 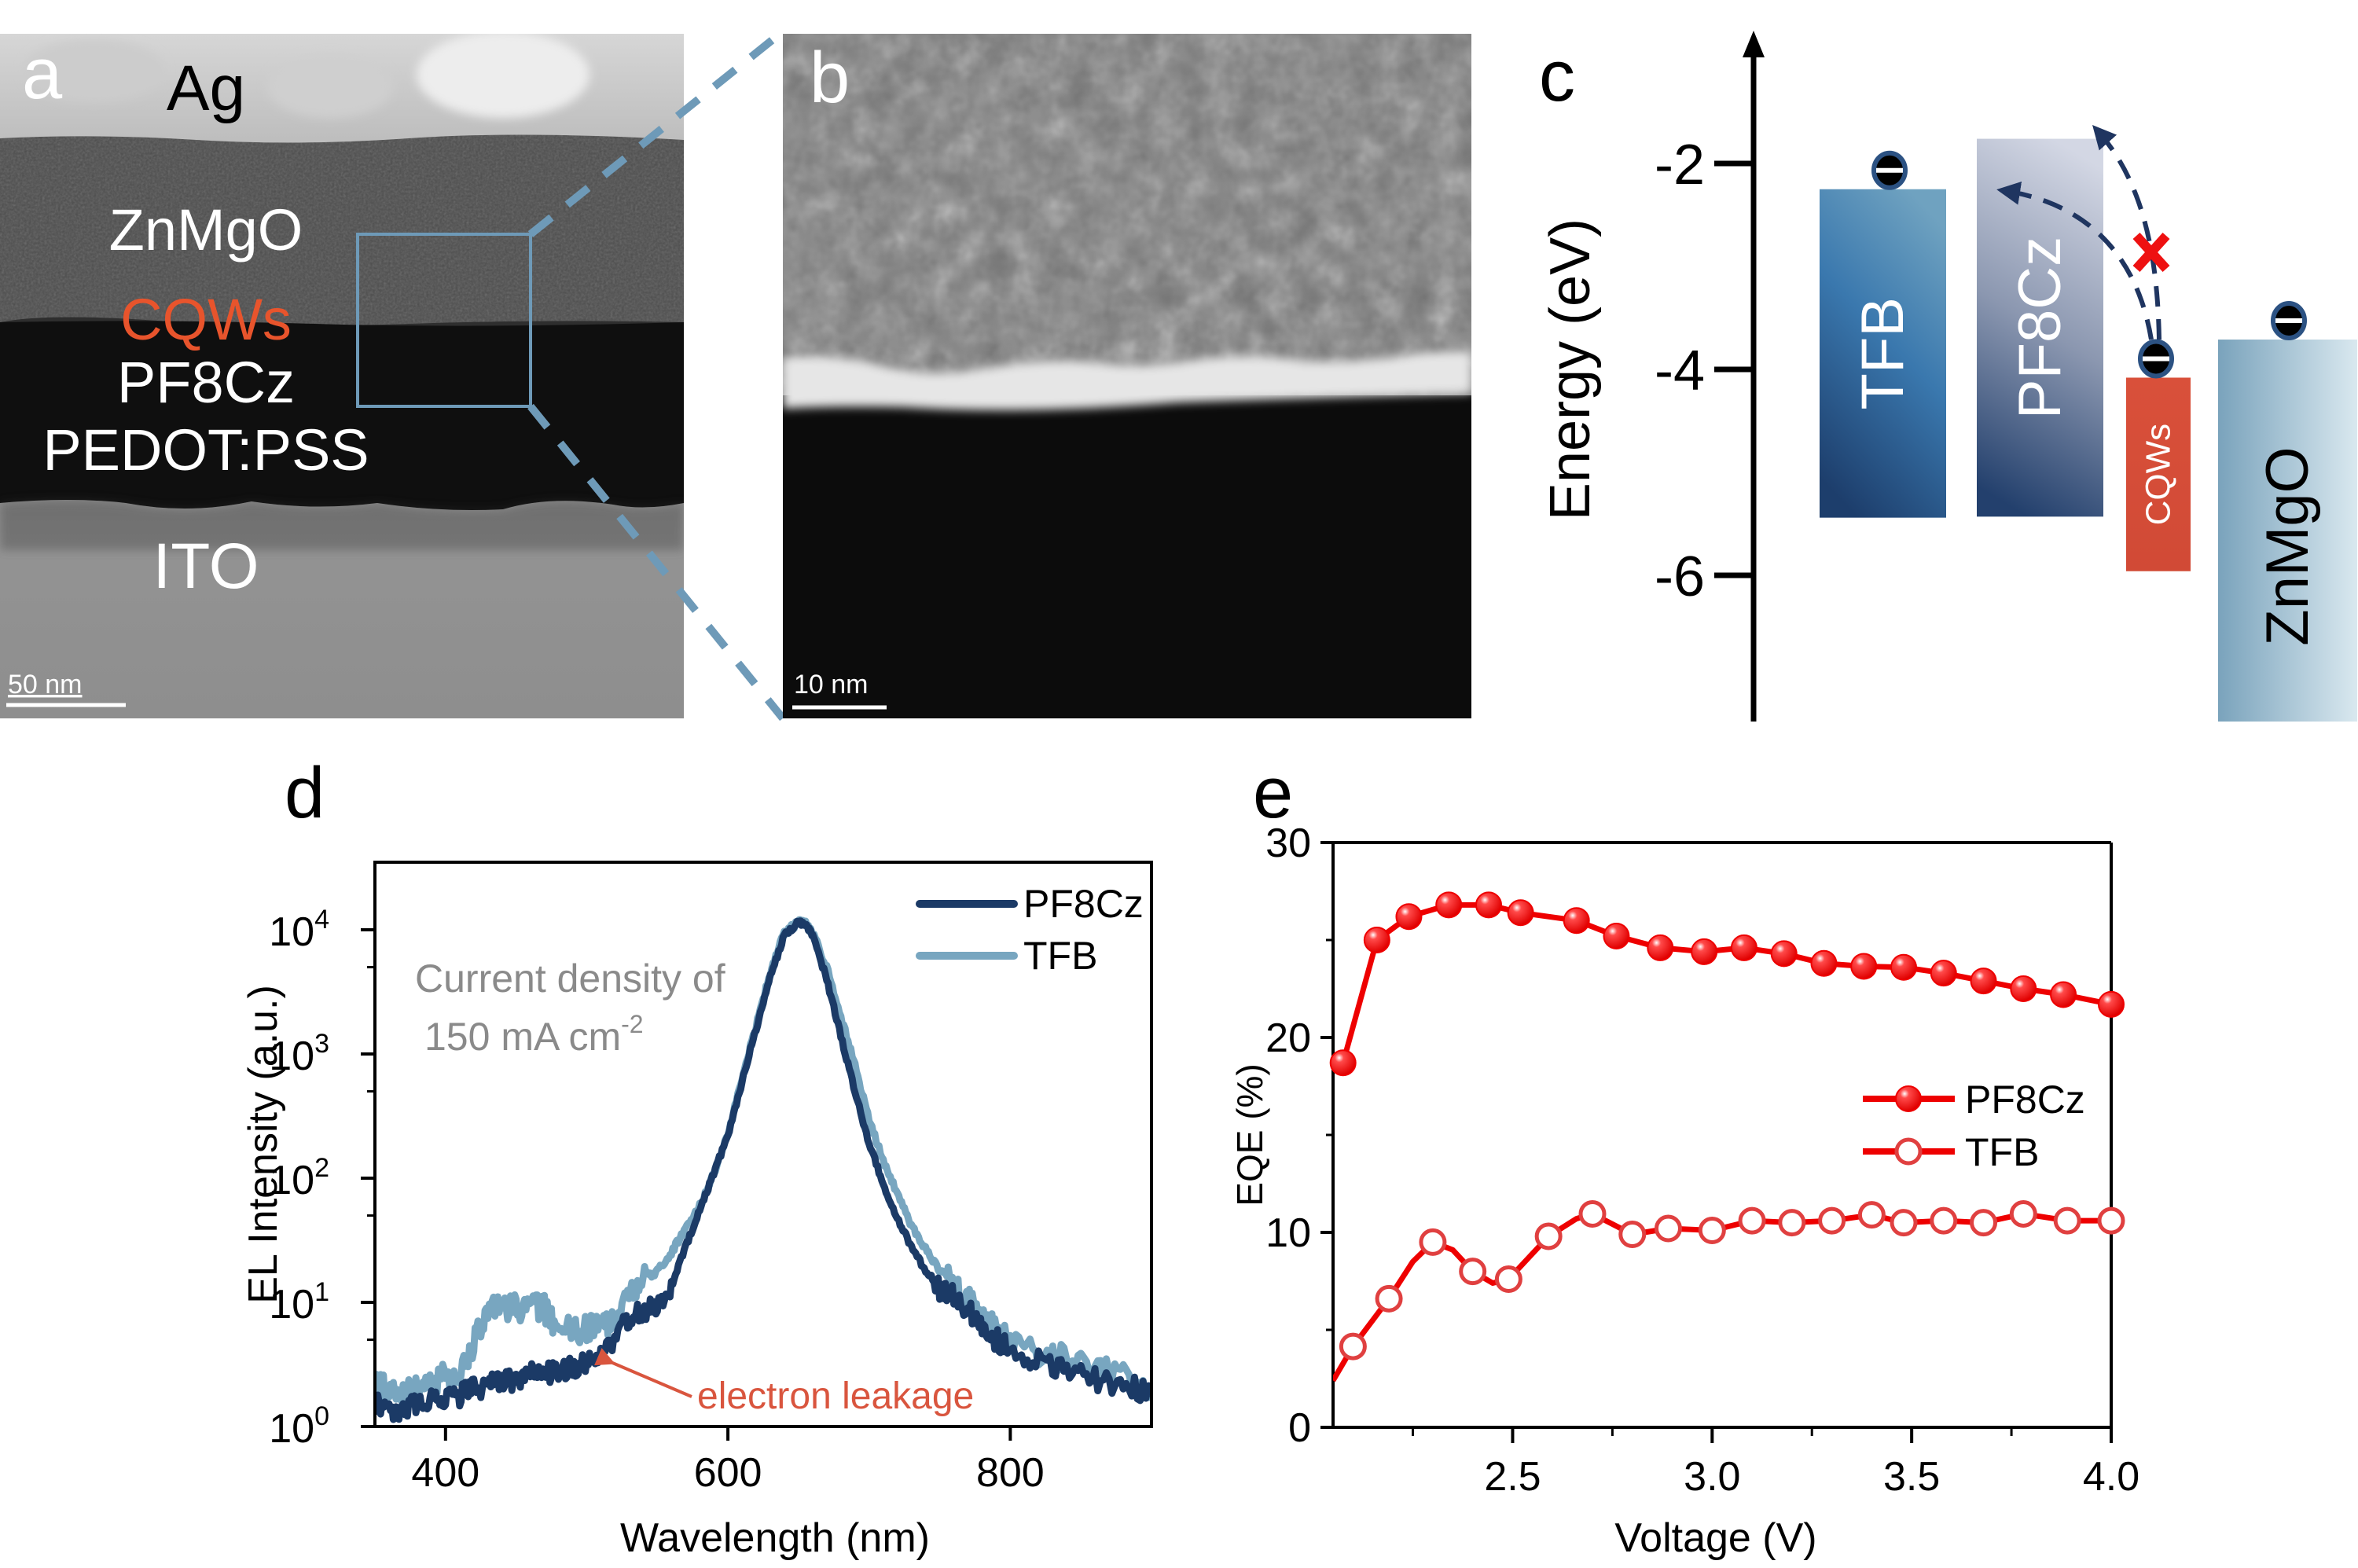 I want to click on el-legend-label-pf8cz: PF8Cz, so click(x=1083, y=904).